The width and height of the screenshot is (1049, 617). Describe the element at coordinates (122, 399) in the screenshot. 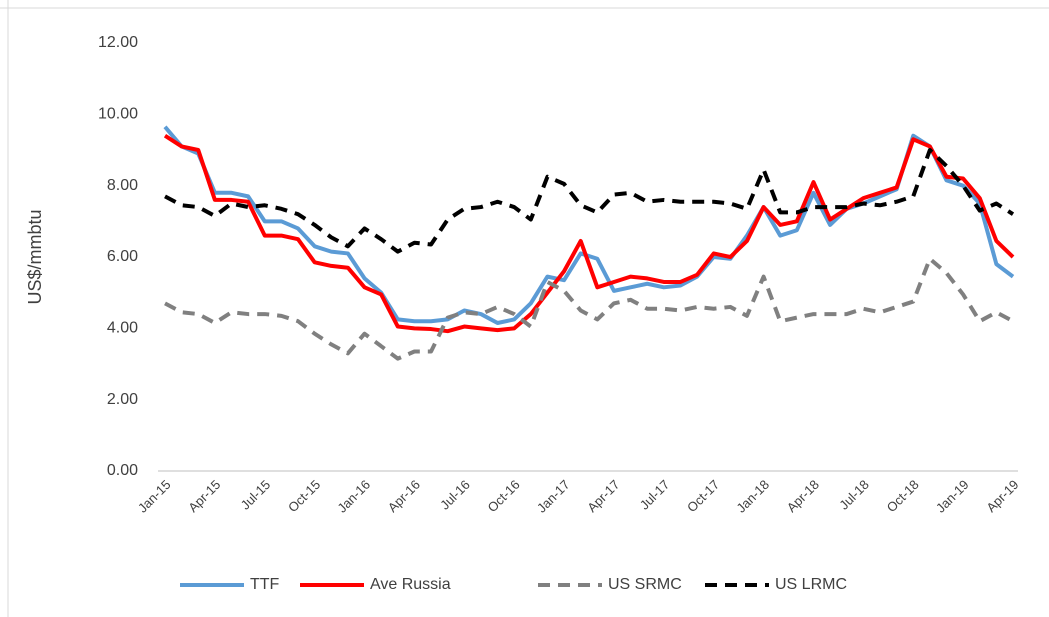

I see `y-tick-label: 2.00` at that location.